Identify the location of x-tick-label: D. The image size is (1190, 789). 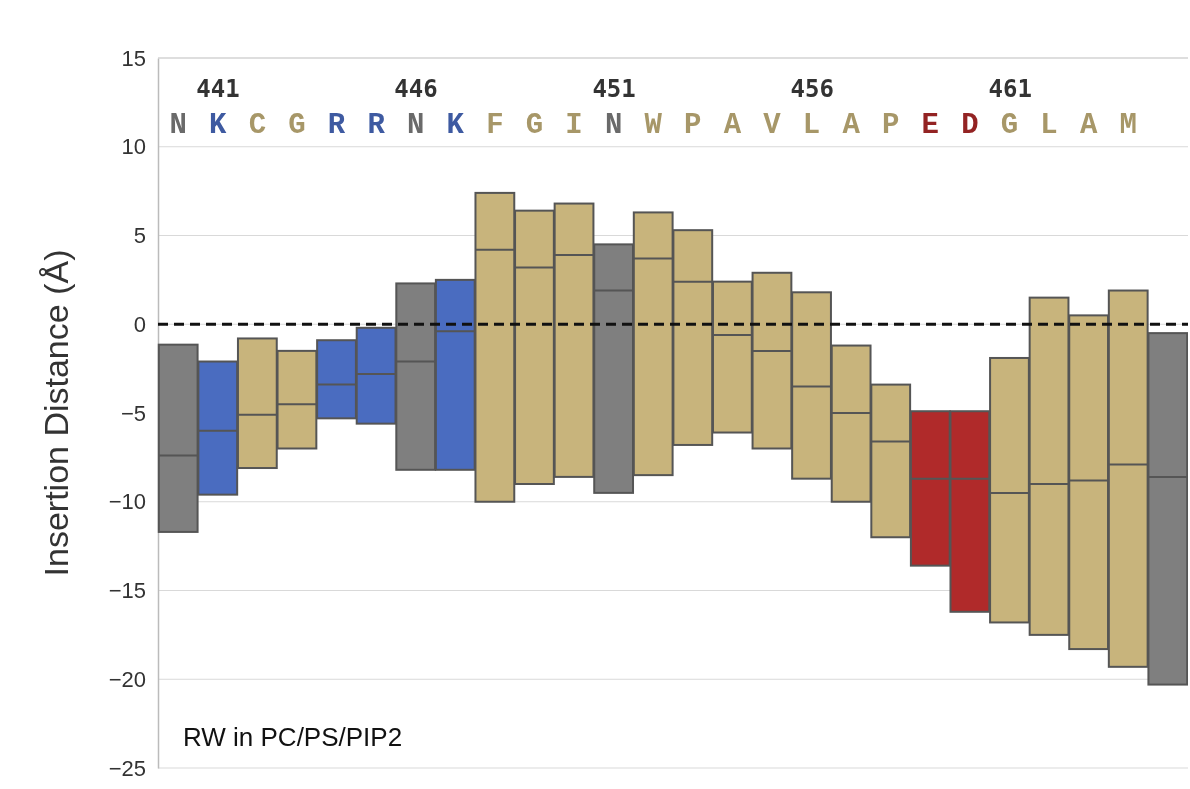
(970, 125).